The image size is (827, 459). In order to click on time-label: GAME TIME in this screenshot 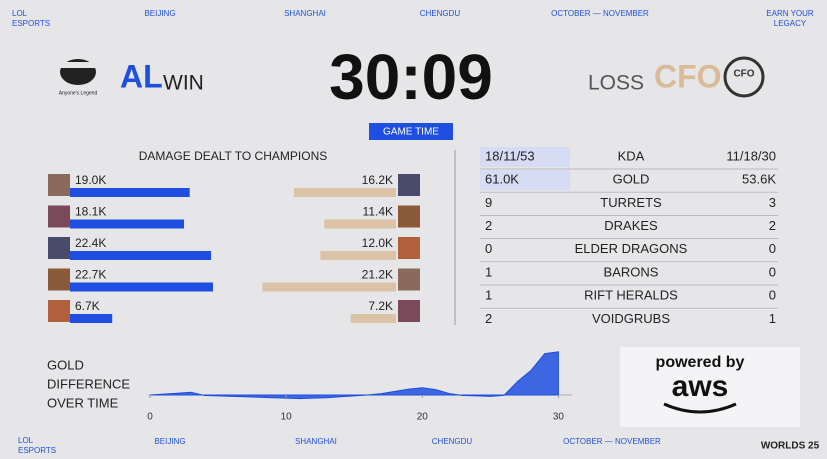, I will do `click(411, 132)`.